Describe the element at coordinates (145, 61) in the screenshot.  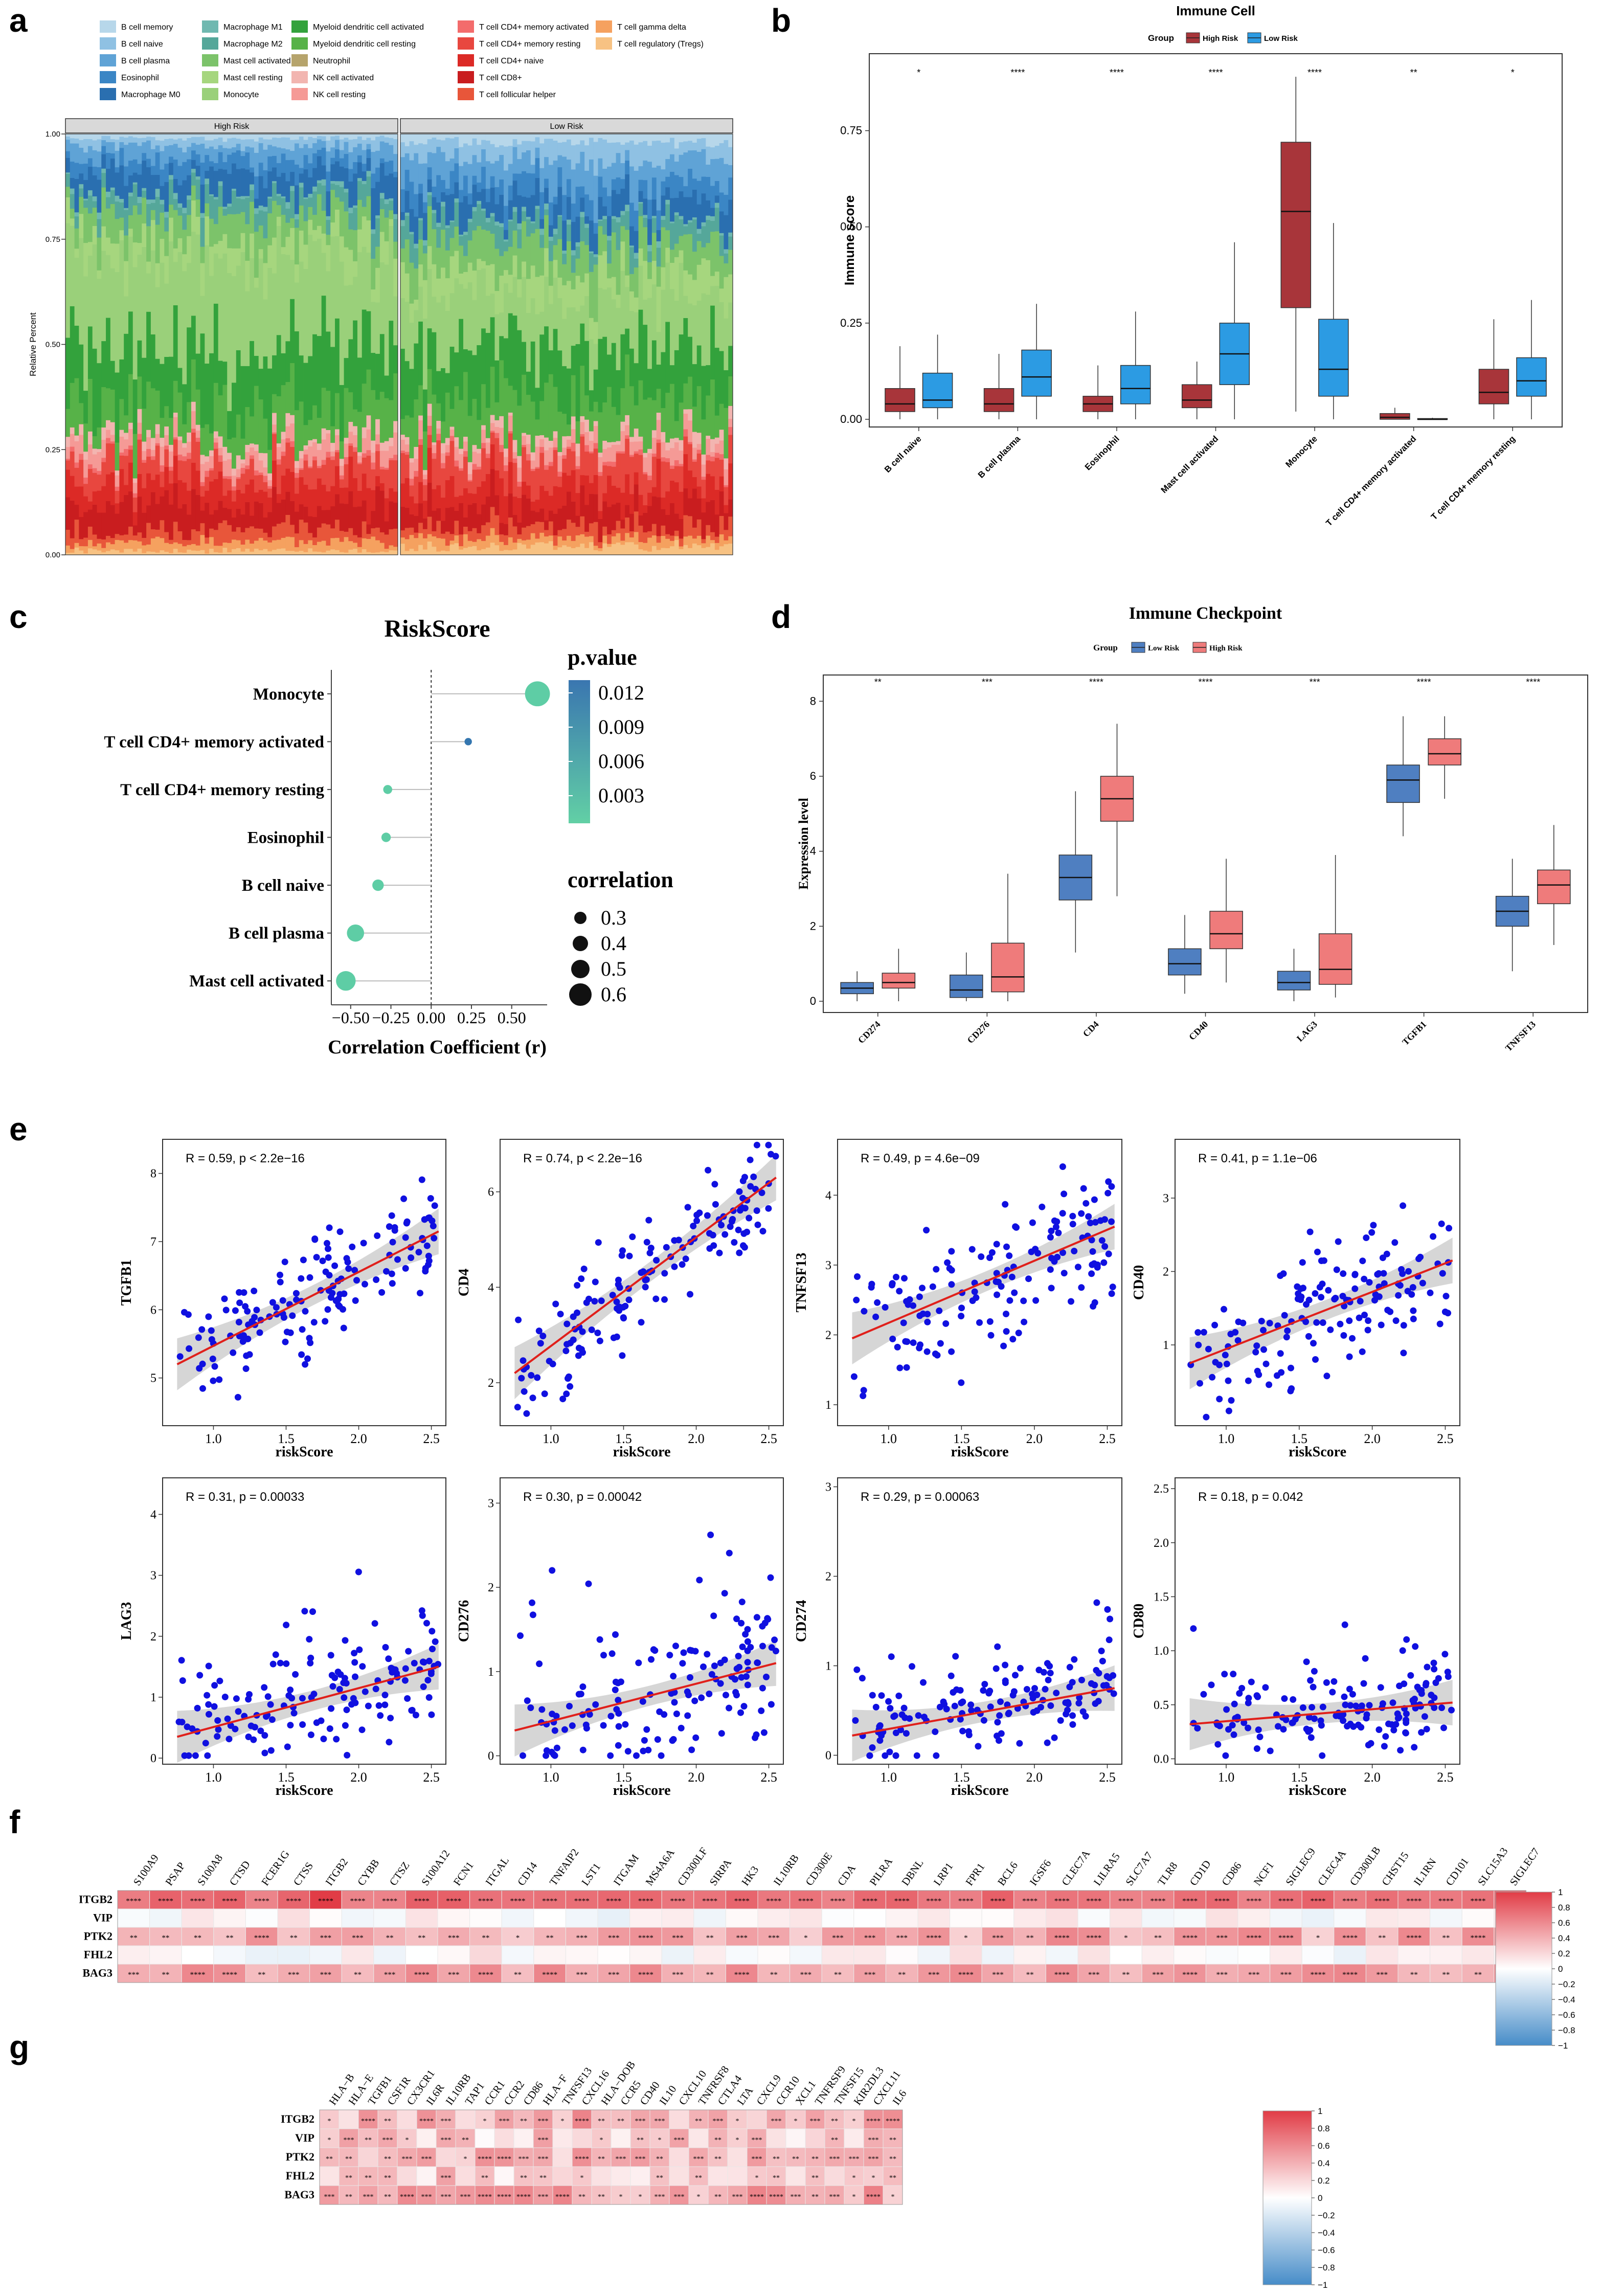
I see `legend-label: B cell plasma` at that location.